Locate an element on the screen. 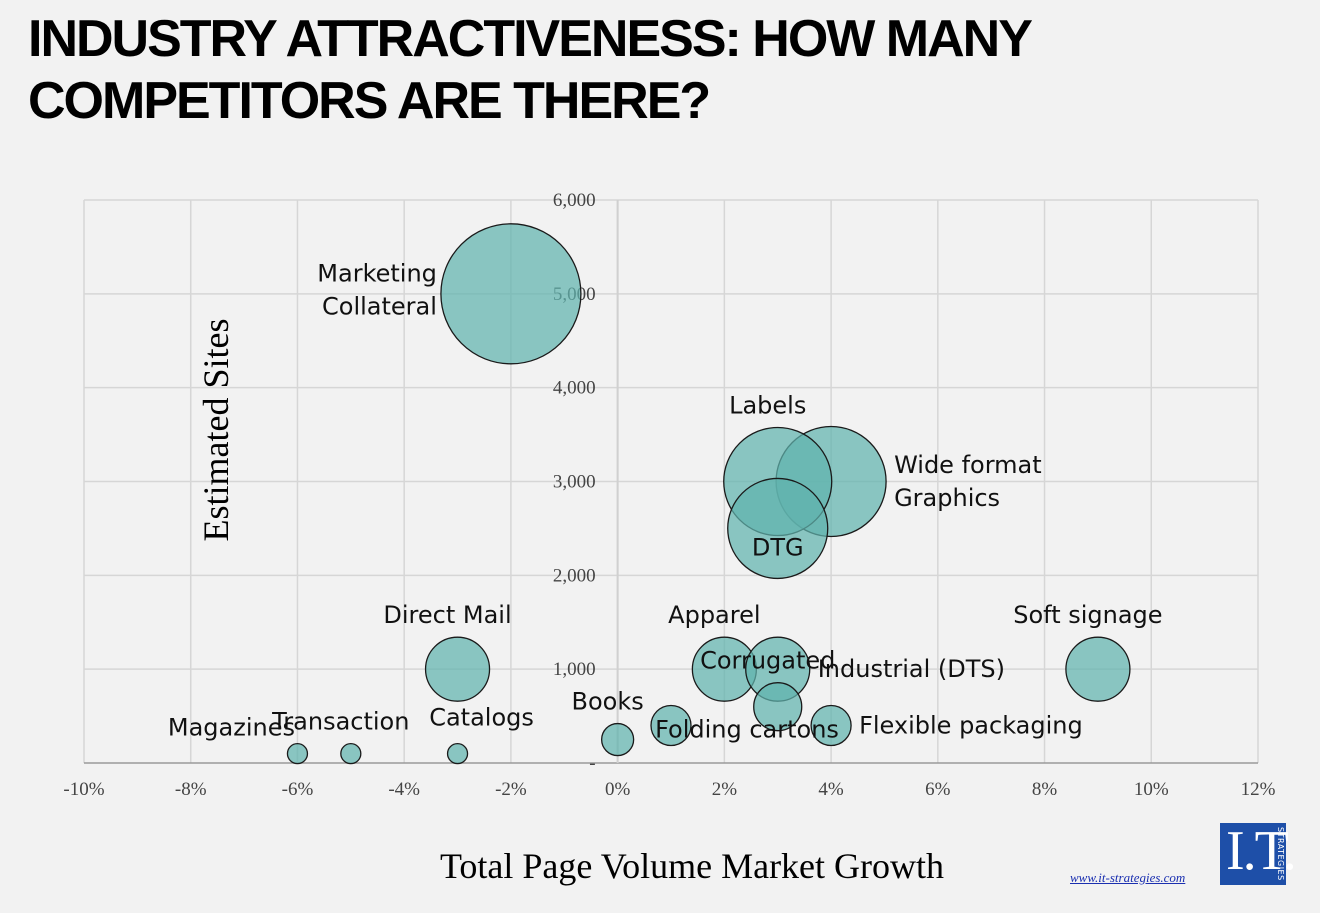  website-link: www.it-strategies.com is located at coordinates (1128, 877).